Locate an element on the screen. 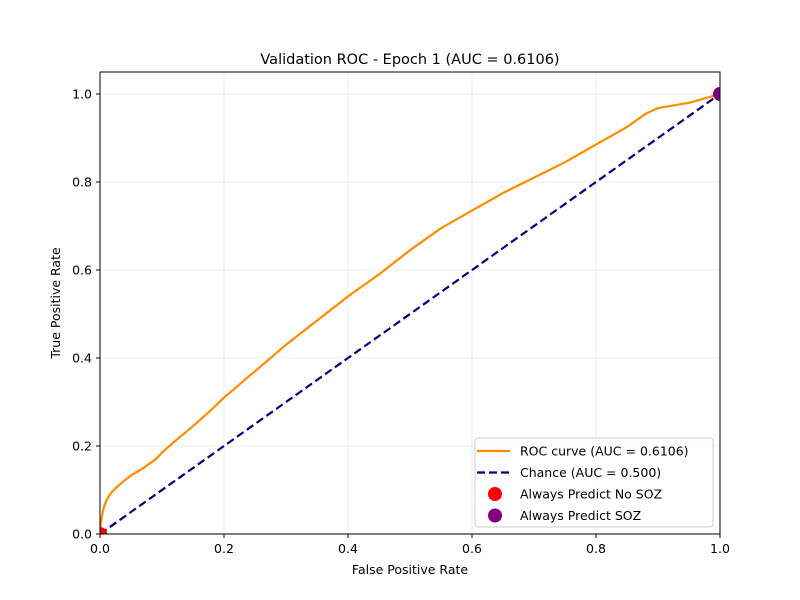  y-axis-label: True Positive Rate is located at coordinates (55, 303).